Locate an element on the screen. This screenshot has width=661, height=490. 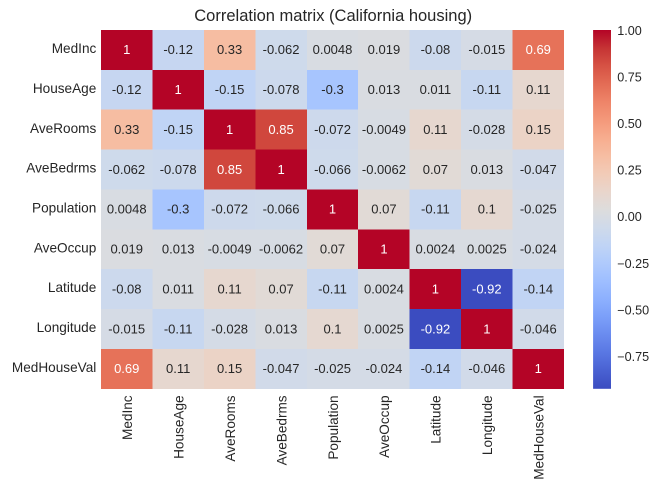
svg-text: 0.50 is located at coordinates (629, 124).